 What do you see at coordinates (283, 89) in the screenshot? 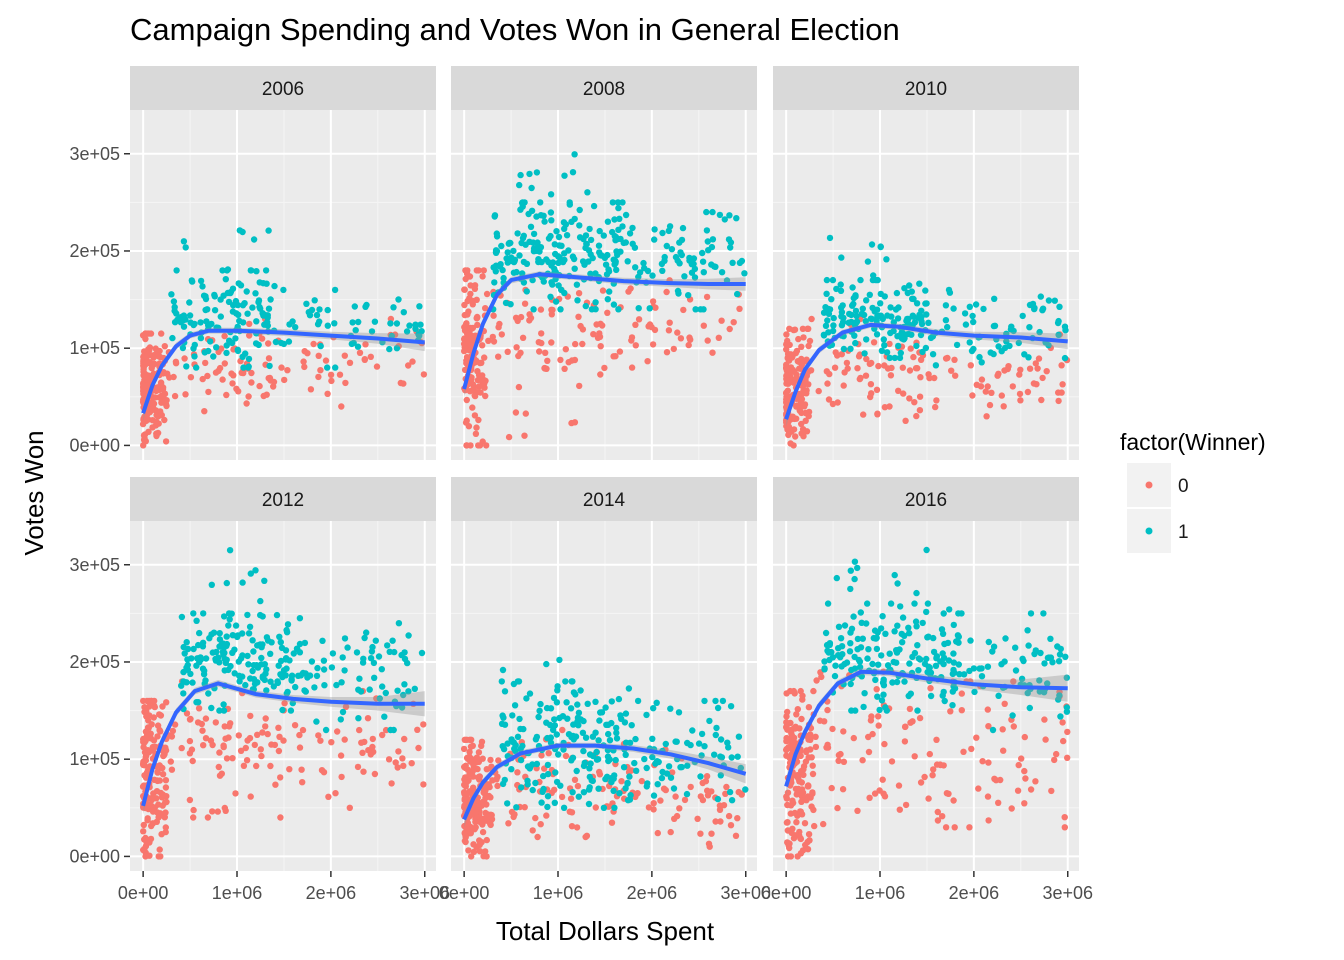
I see `facet-strip-label: 2006` at bounding box center [283, 89].